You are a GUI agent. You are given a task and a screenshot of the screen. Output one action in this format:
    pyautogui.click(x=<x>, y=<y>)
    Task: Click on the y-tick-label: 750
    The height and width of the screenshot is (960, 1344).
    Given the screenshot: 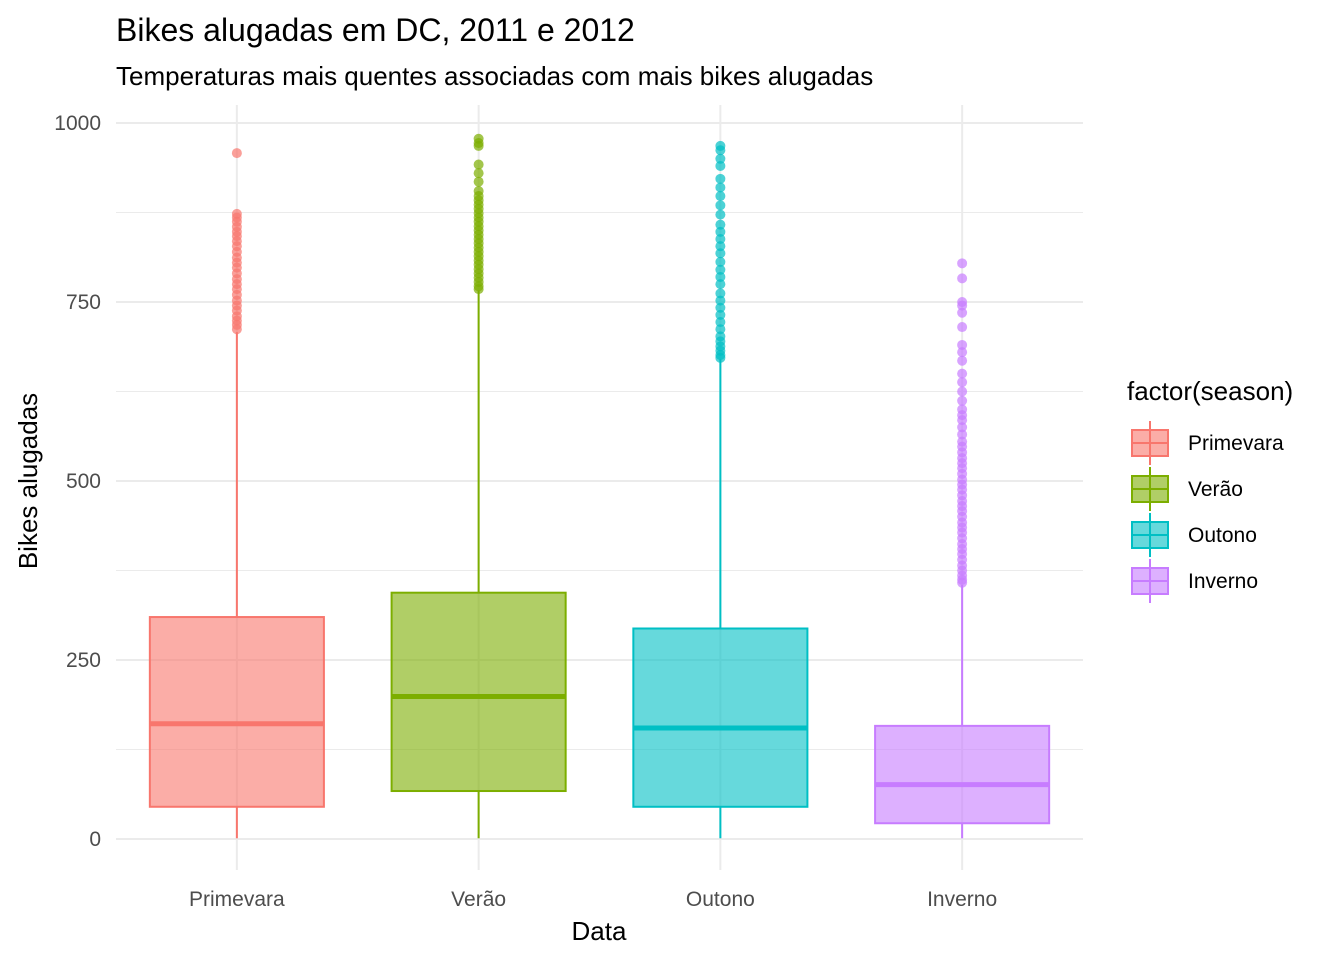 What is the action you would take?
    pyautogui.click(x=83, y=302)
    